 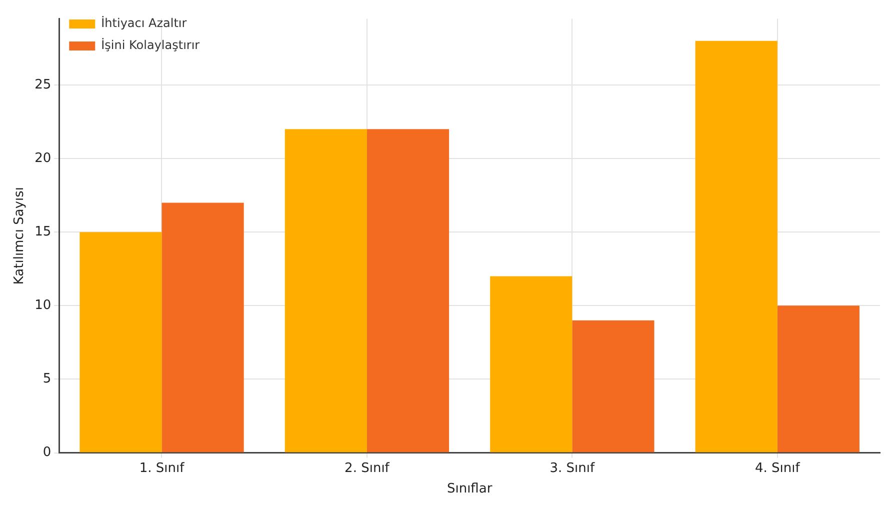 I want to click on legend-label: İhtiyacı Azaltır, so click(x=144, y=23).